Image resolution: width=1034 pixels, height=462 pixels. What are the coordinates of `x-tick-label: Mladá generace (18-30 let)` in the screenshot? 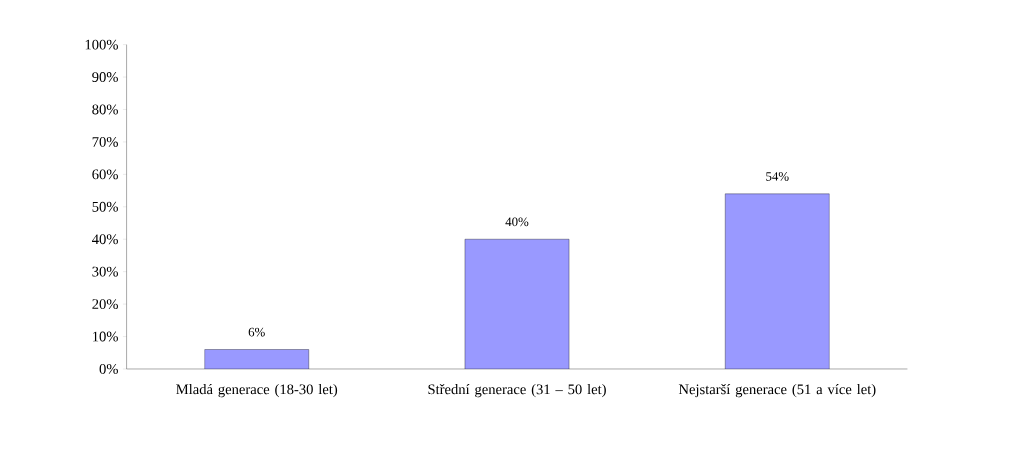 It's located at (257, 391).